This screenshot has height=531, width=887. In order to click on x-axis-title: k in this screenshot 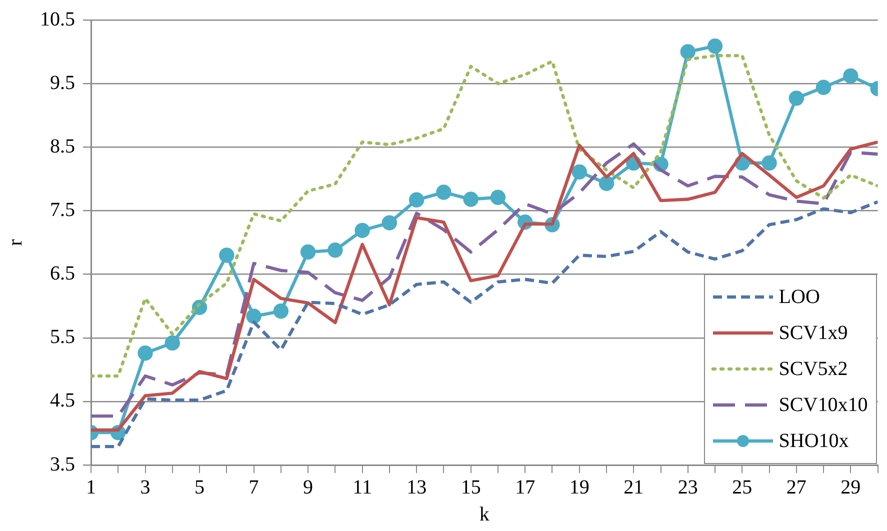, I will do `click(484, 514)`.